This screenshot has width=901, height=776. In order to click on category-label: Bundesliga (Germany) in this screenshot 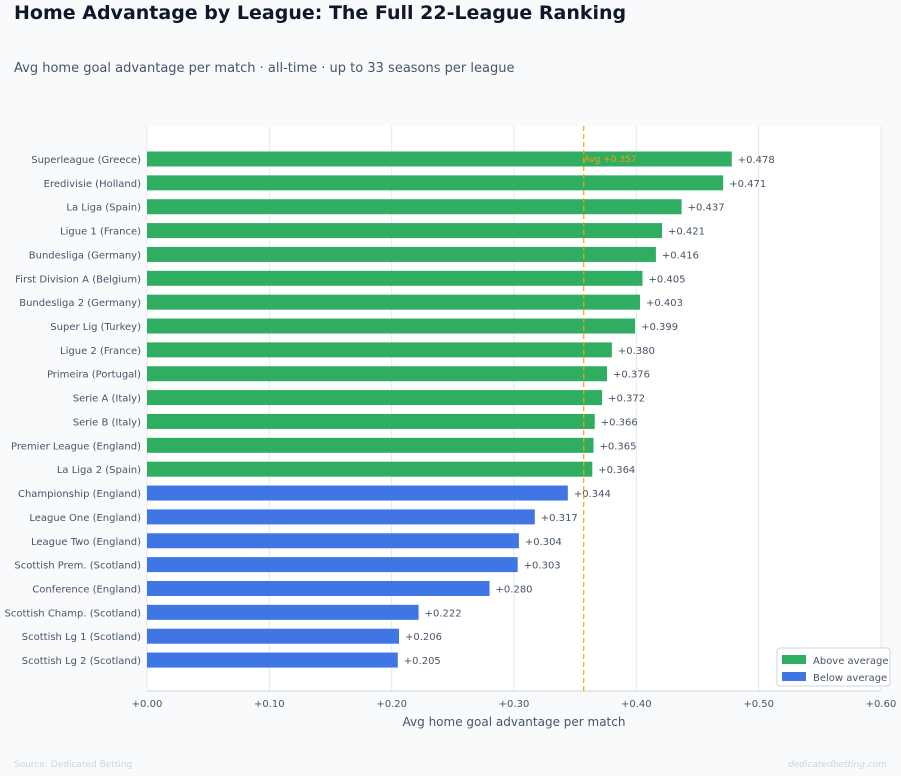, I will do `click(85, 255)`.